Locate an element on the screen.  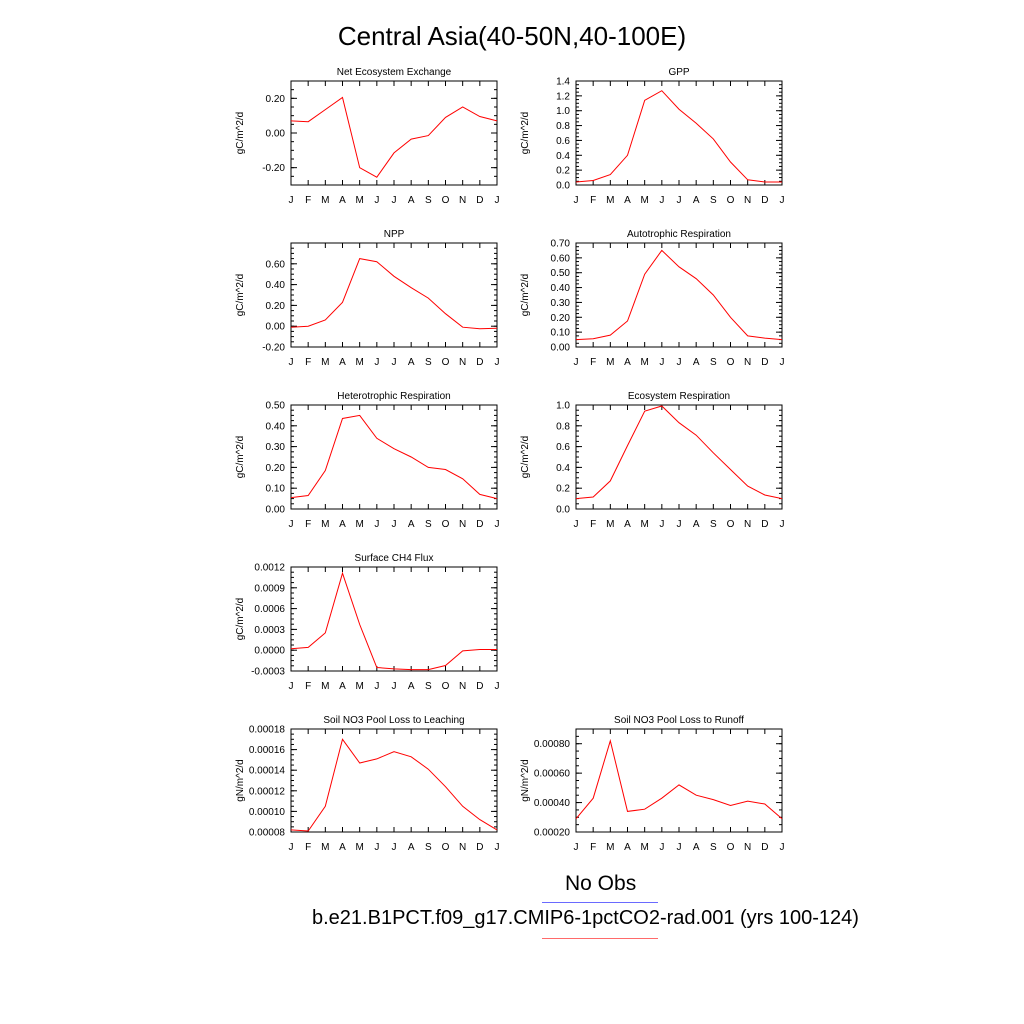
panel-title: Soil NO3 Pool Loss to Runoff is located at coordinates (679, 720).